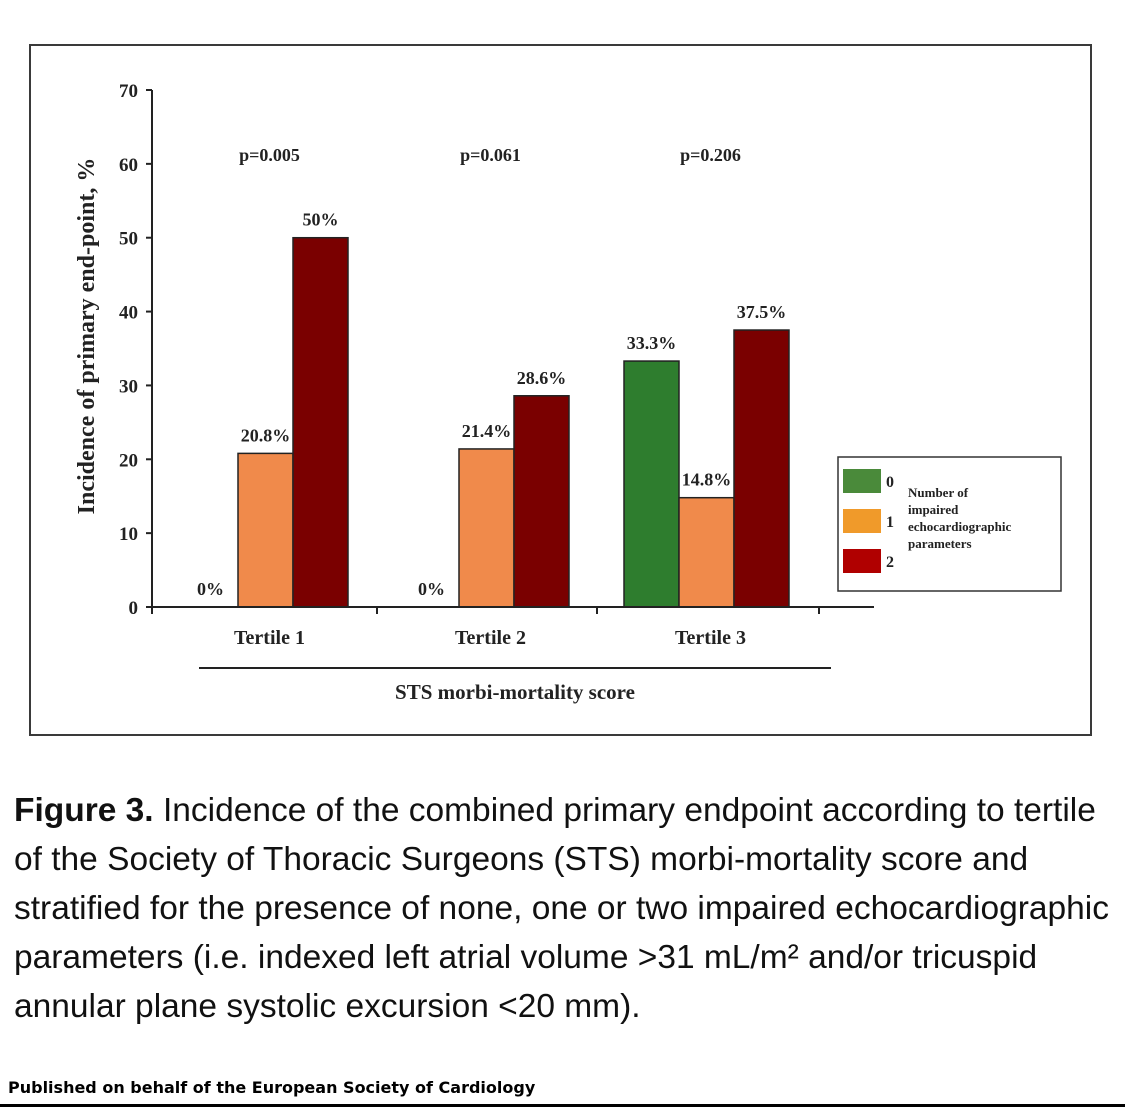 The width and height of the screenshot is (1125, 1111). What do you see at coordinates (515, 692) in the screenshot?
I see `x-axis-label: STS morbi-mortality score` at bounding box center [515, 692].